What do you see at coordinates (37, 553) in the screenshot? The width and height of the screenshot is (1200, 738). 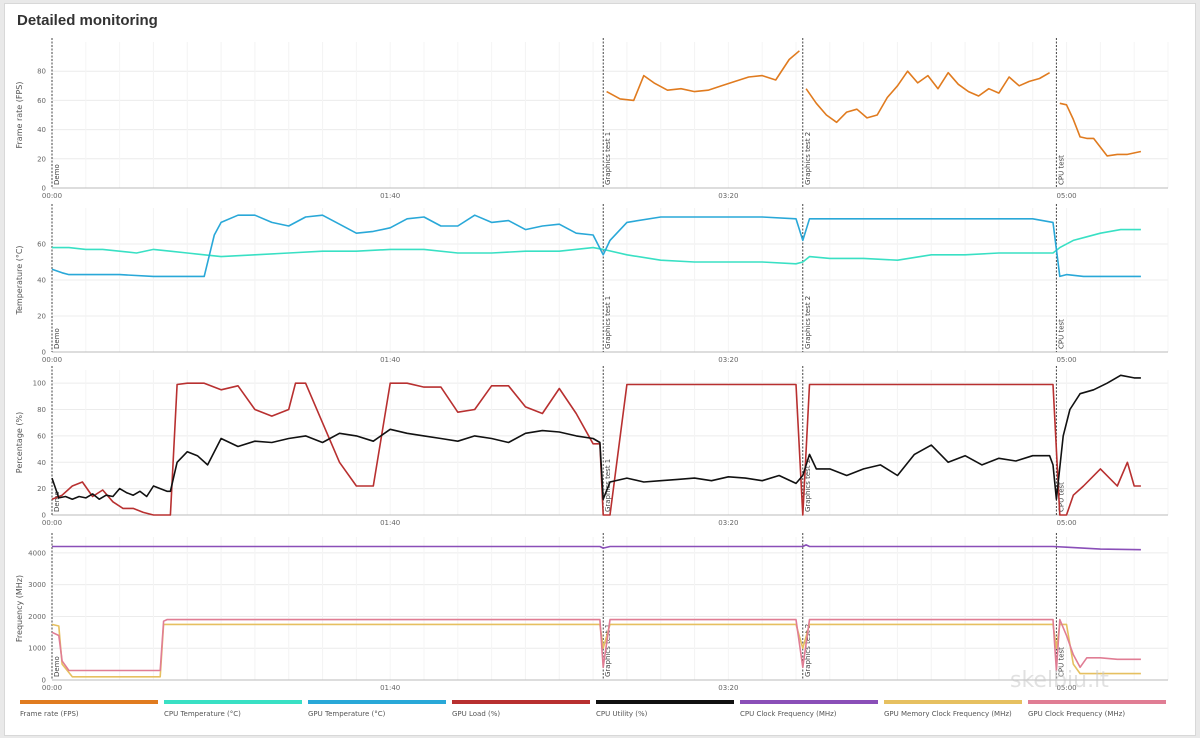 I see `y-tick-label: 4000` at bounding box center [37, 553].